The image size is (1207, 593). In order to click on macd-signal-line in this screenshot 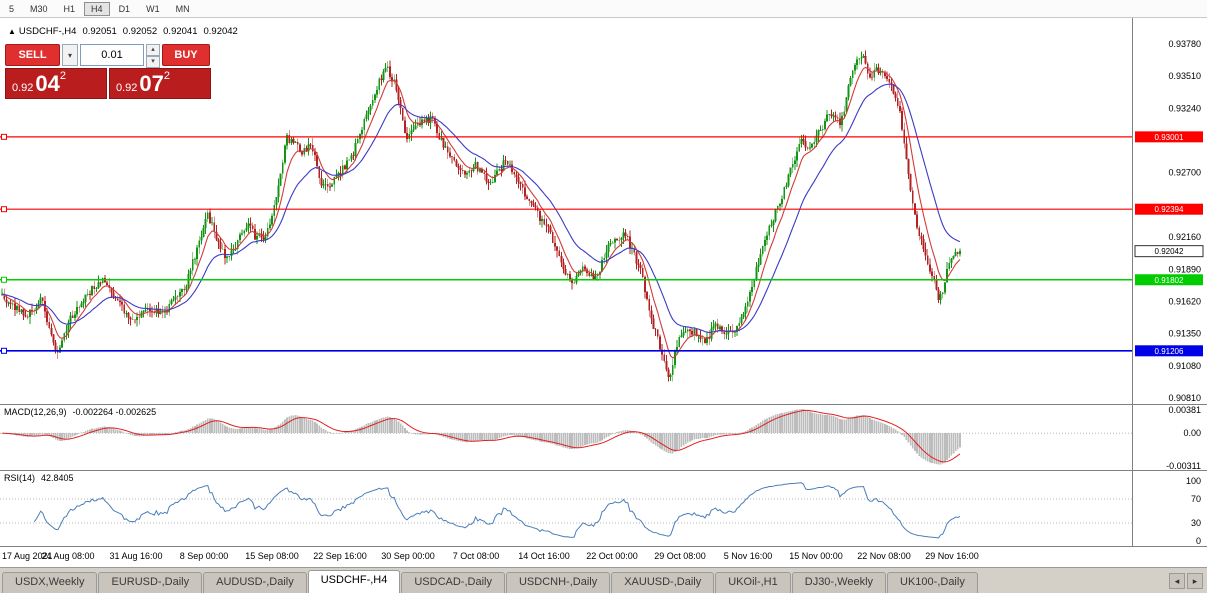, I will do `click(481, 436)`.